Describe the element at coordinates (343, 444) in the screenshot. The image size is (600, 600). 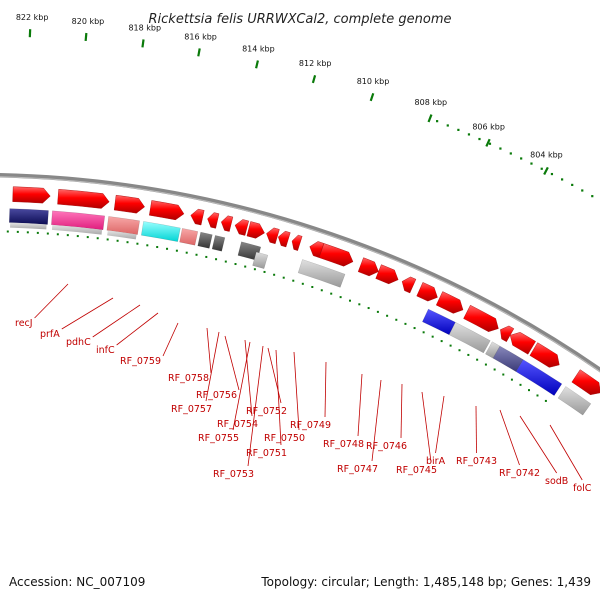
I see `gene-label: RF_0748` at that location.